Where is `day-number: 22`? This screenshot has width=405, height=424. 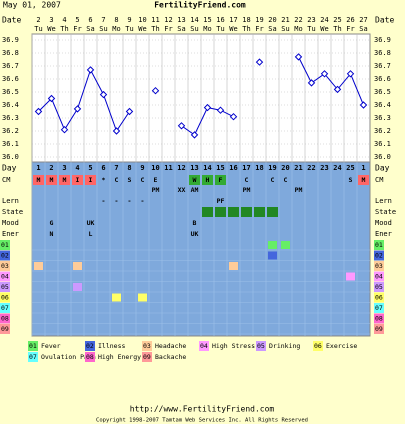
day-number: 22 is located at coordinates (311, 168).